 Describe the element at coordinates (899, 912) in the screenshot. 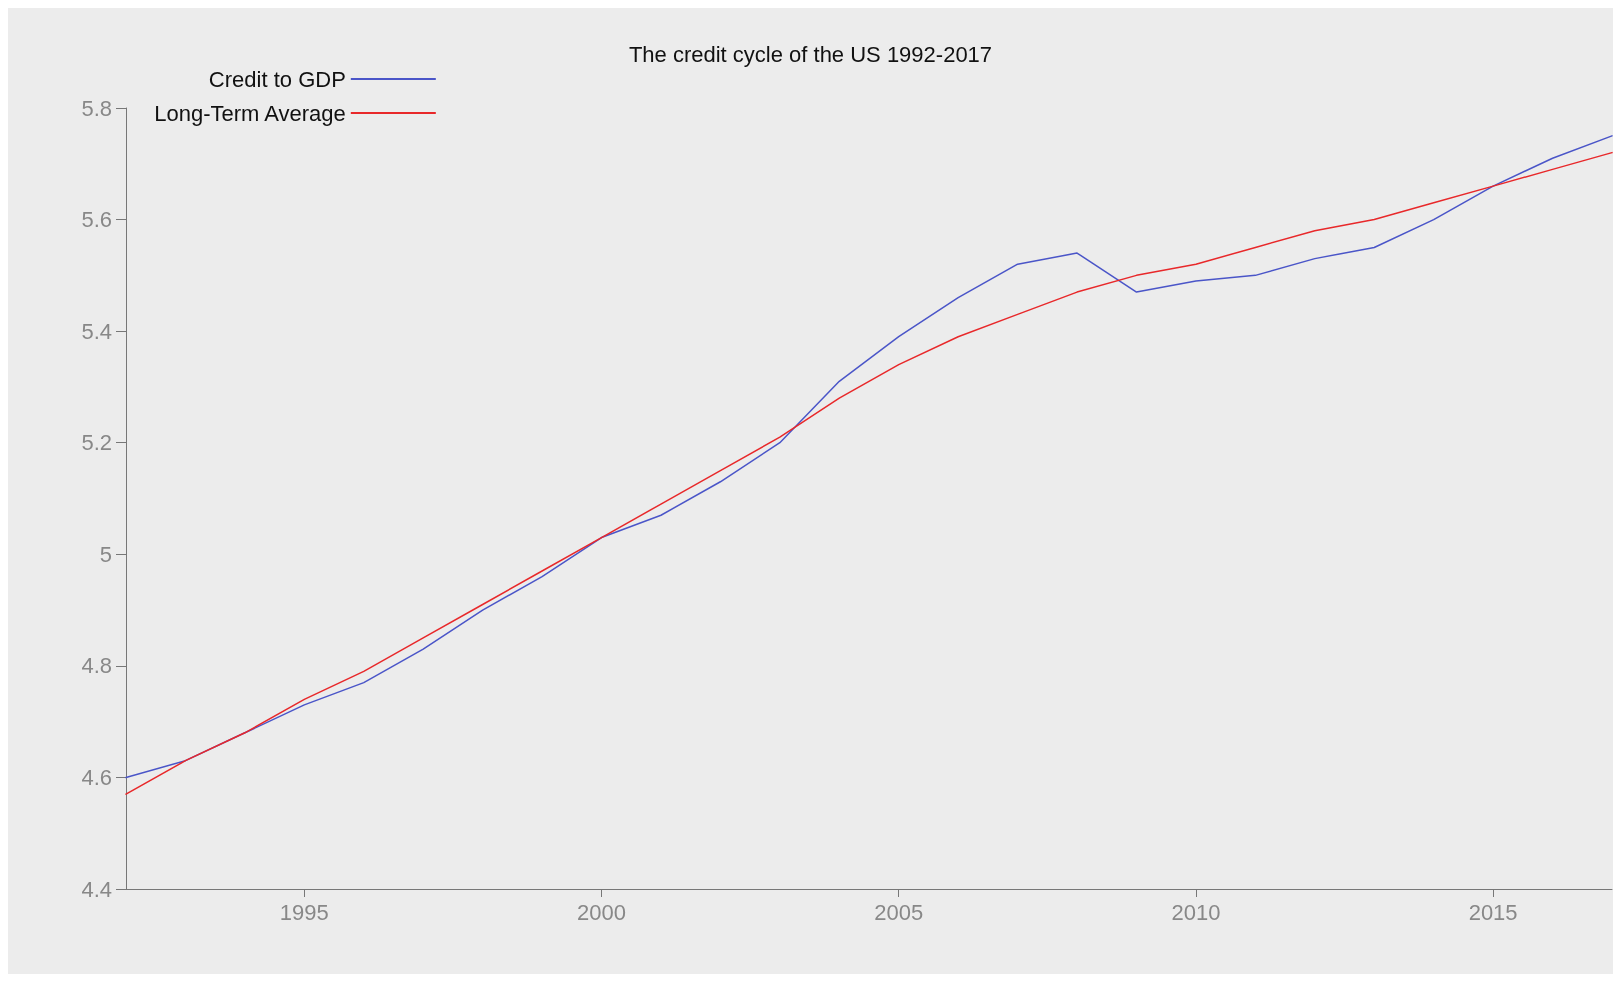

I see `x-tick-label: 2005` at that location.